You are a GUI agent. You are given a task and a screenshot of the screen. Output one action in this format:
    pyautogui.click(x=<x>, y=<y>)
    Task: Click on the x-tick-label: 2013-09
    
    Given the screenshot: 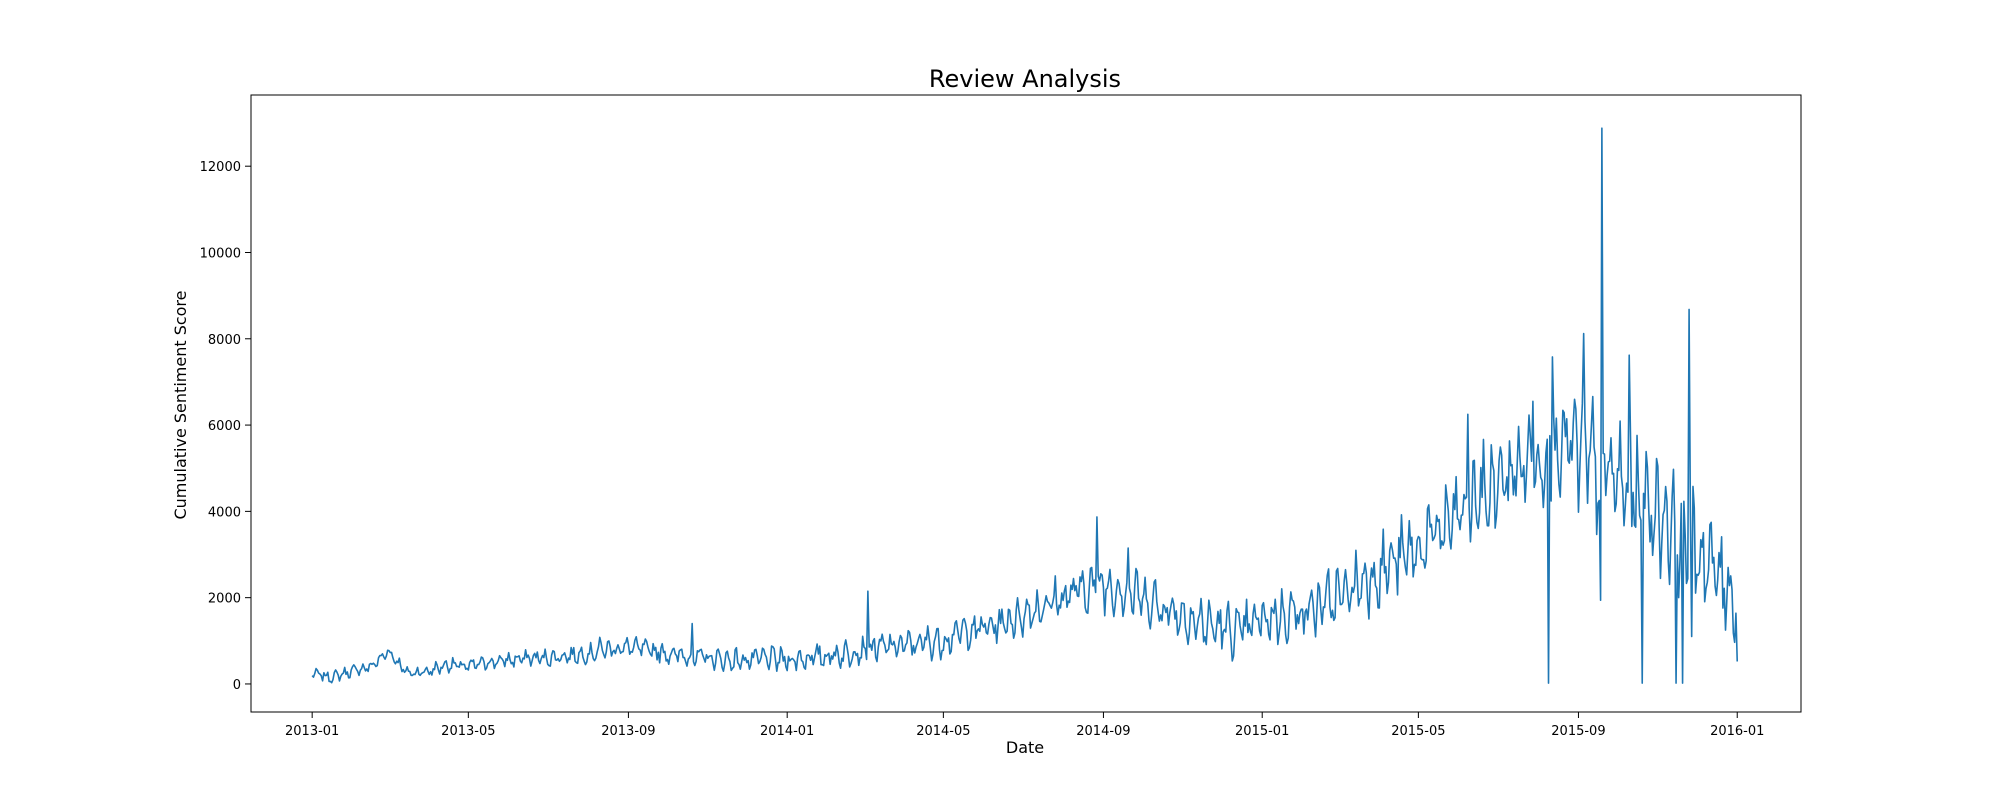 What is the action you would take?
    pyautogui.click(x=628, y=731)
    